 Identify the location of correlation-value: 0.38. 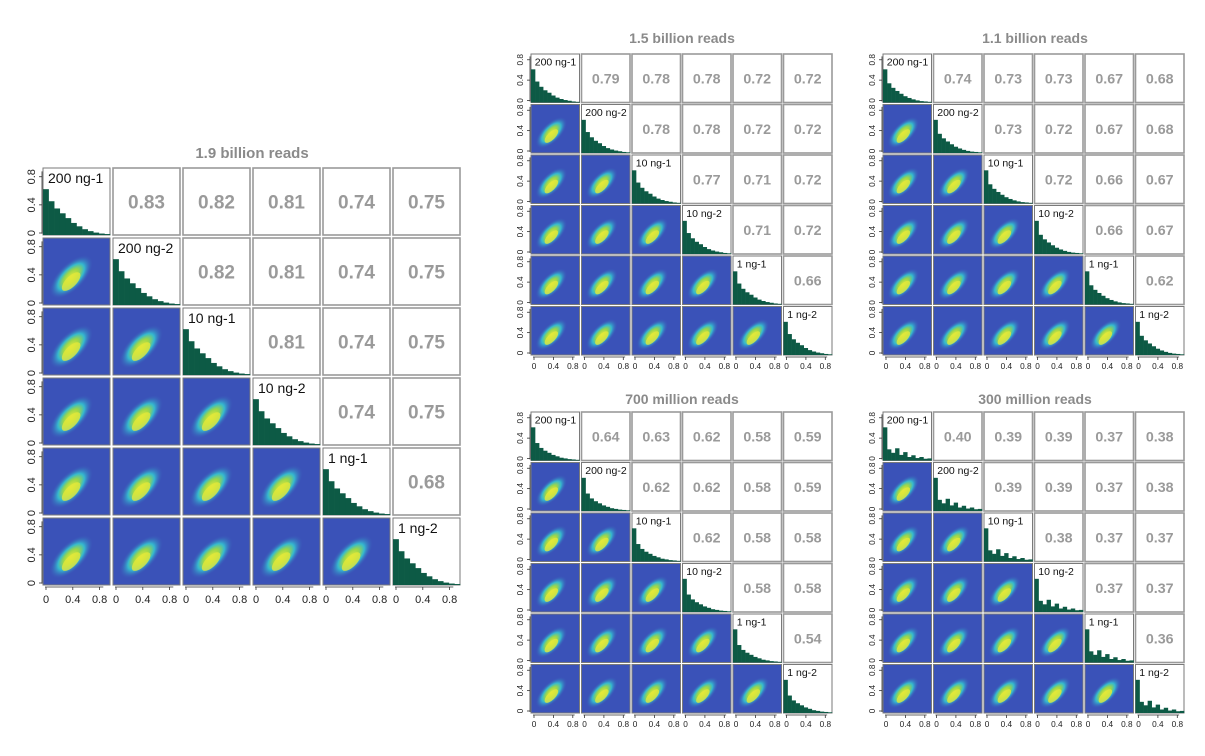
(1160, 438).